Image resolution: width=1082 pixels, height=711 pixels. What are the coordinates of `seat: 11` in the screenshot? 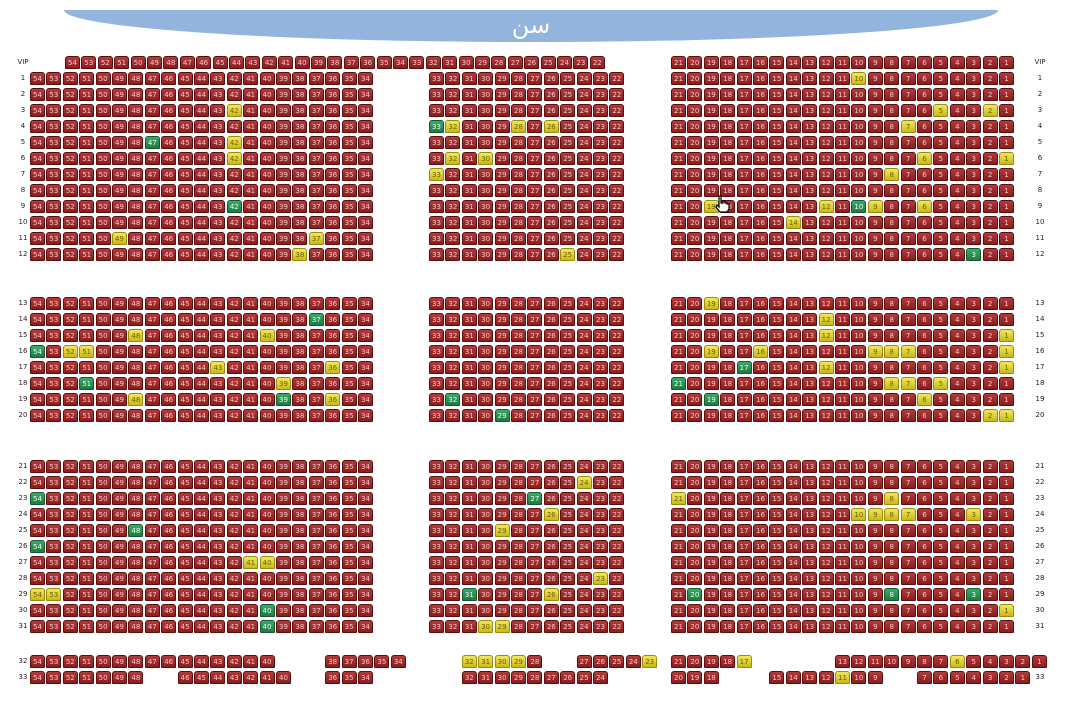 It's located at (842, 399).